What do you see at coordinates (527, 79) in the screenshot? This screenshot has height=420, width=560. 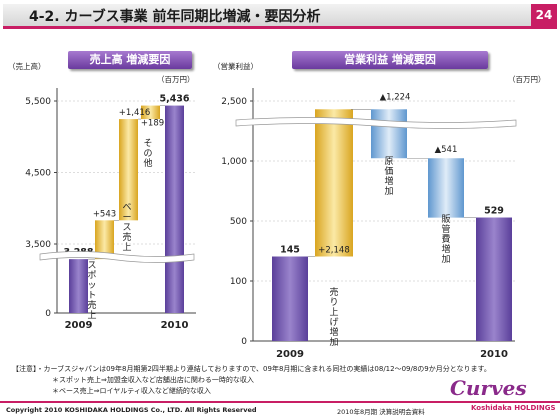 I see `right-money-unit: （百万円）` at bounding box center [527, 79].